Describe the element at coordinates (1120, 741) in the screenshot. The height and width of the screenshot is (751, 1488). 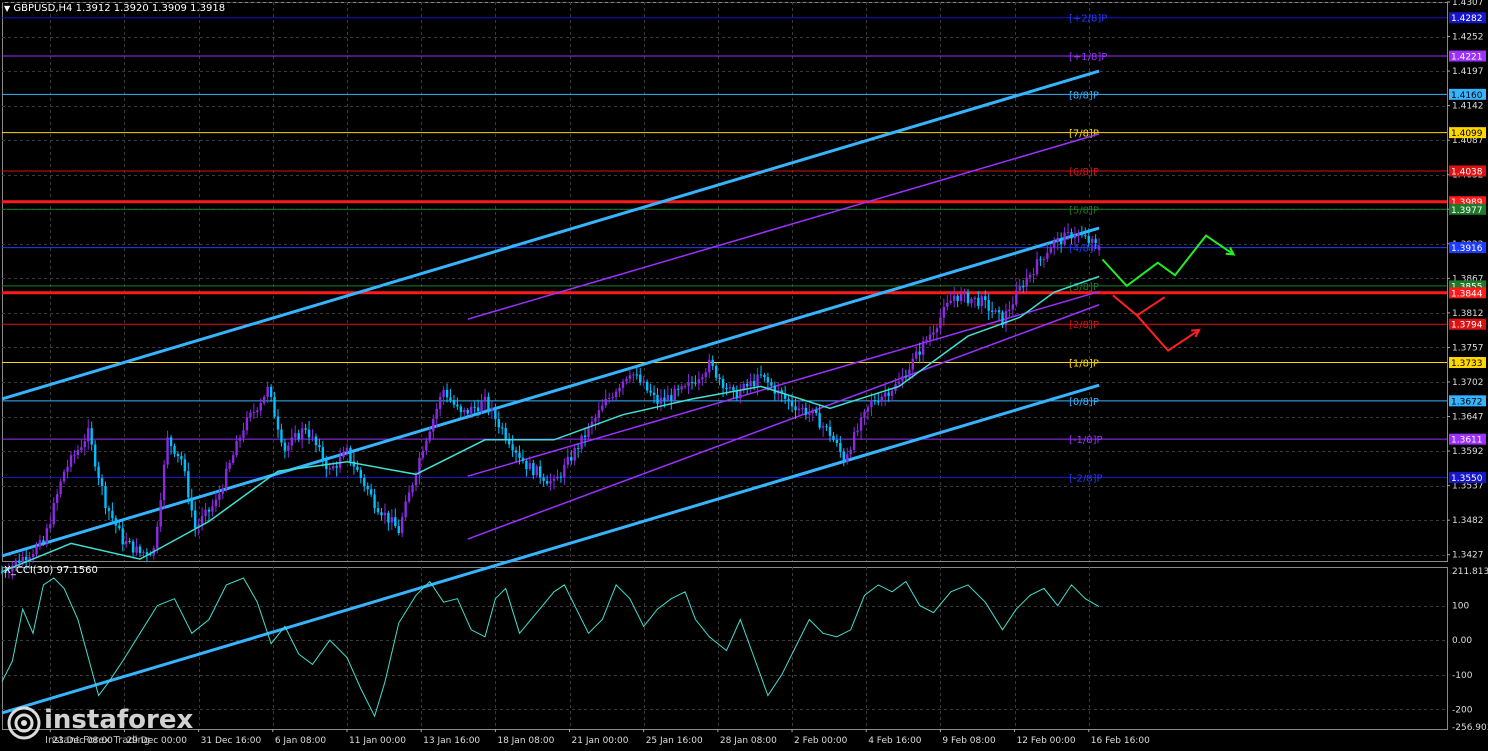
I see `time-tick-label: 16 Feb 16:00` at that location.